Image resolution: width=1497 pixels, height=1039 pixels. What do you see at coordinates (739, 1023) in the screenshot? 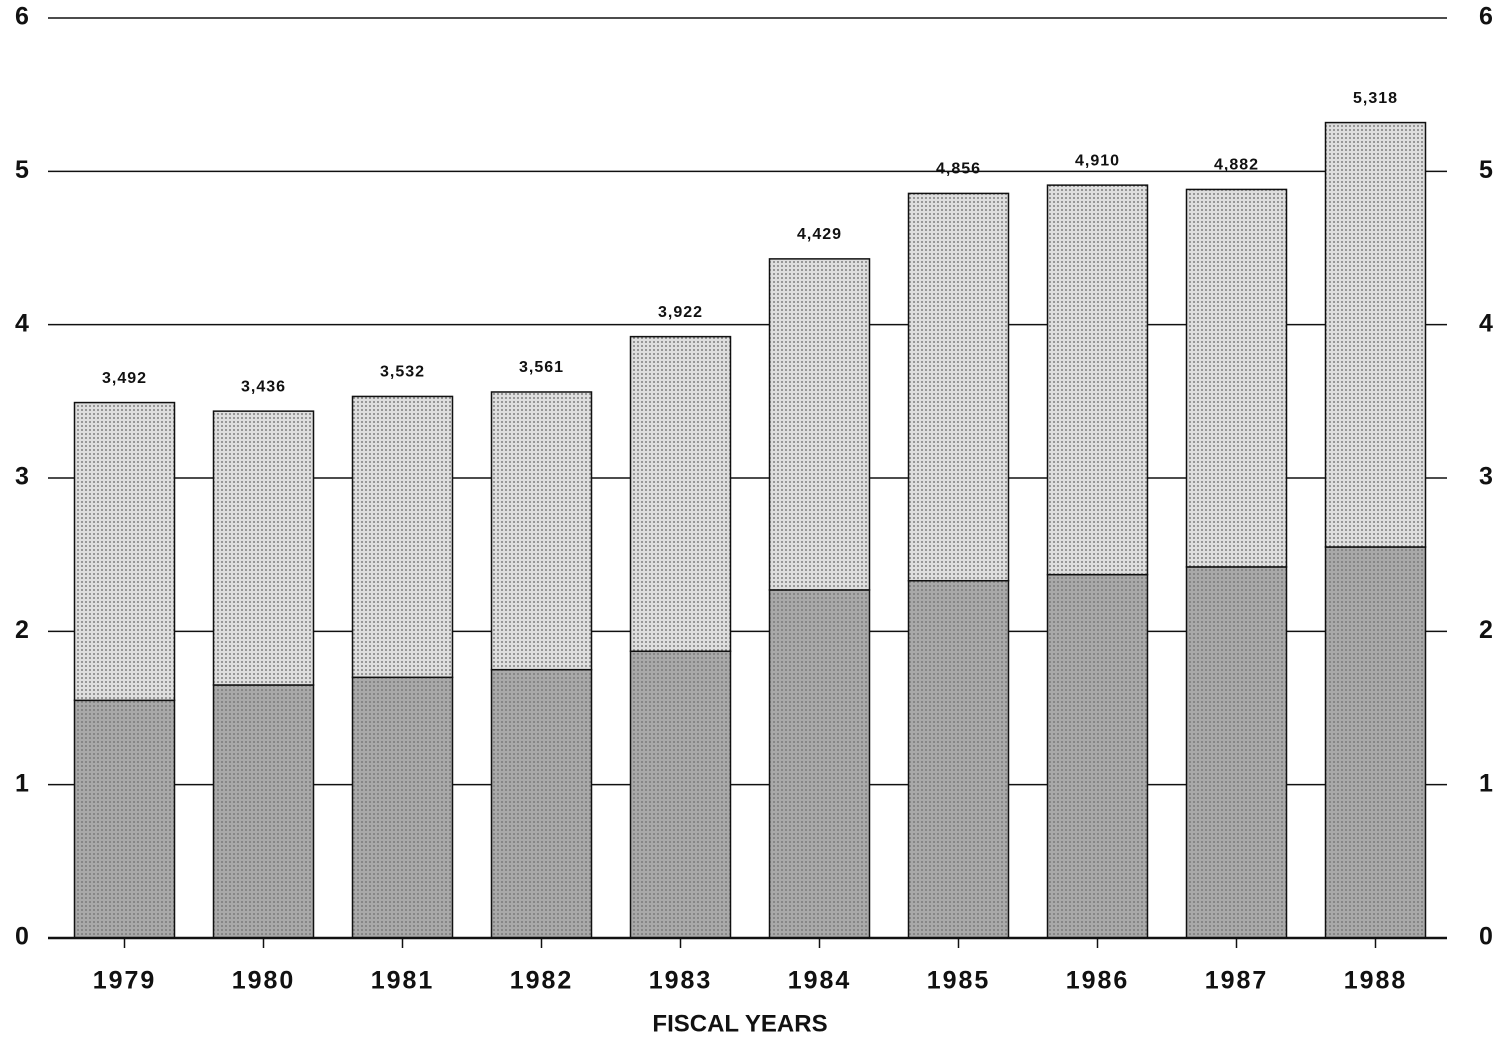
I see `x-axis-label: FISCAL YEARS` at bounding box center [739, 1023].